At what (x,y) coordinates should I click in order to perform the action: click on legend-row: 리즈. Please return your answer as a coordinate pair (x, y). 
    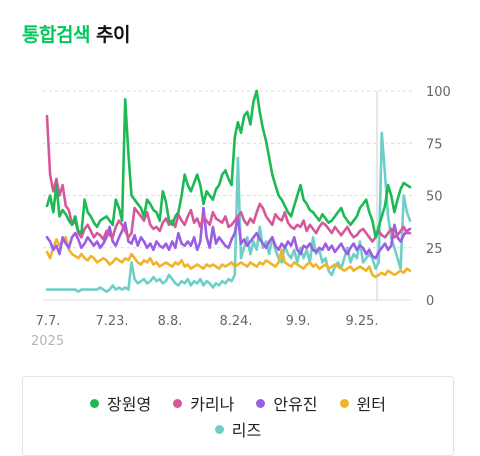
    Looking at the image, I should click on (238, 429).